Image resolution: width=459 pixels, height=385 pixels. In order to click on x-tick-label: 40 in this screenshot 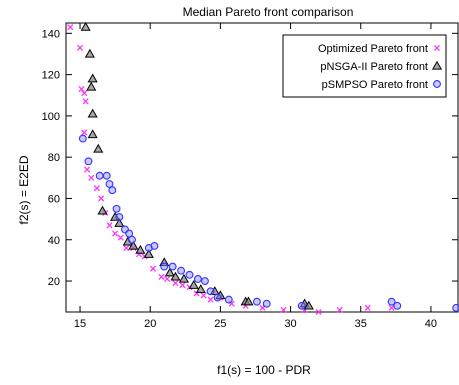, I will do `click(431, 324)`.